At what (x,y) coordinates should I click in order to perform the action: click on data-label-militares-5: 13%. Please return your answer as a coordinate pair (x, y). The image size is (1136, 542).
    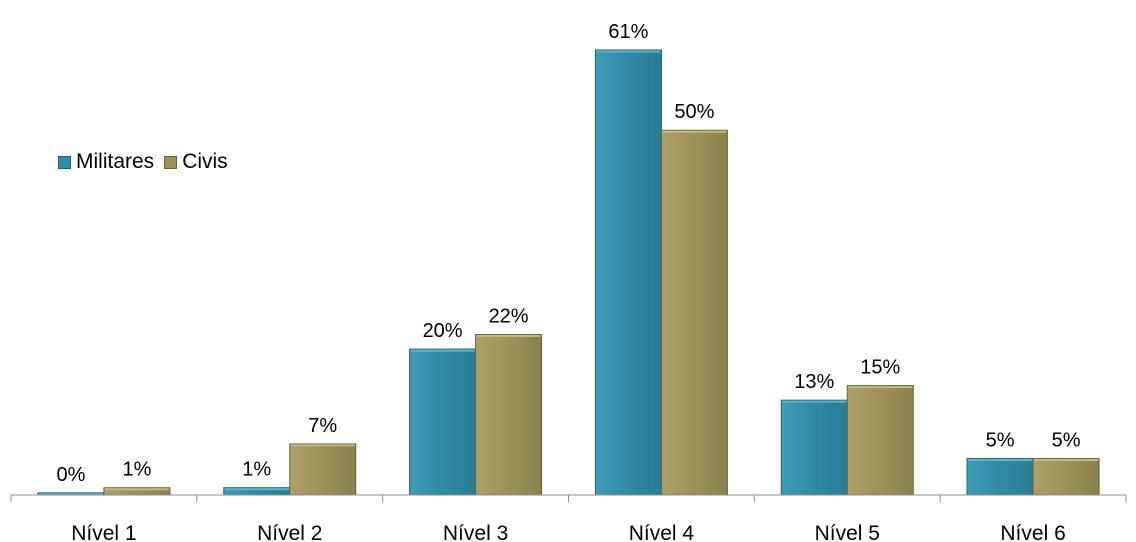
    Looking at the image, I should click on (814, 382).